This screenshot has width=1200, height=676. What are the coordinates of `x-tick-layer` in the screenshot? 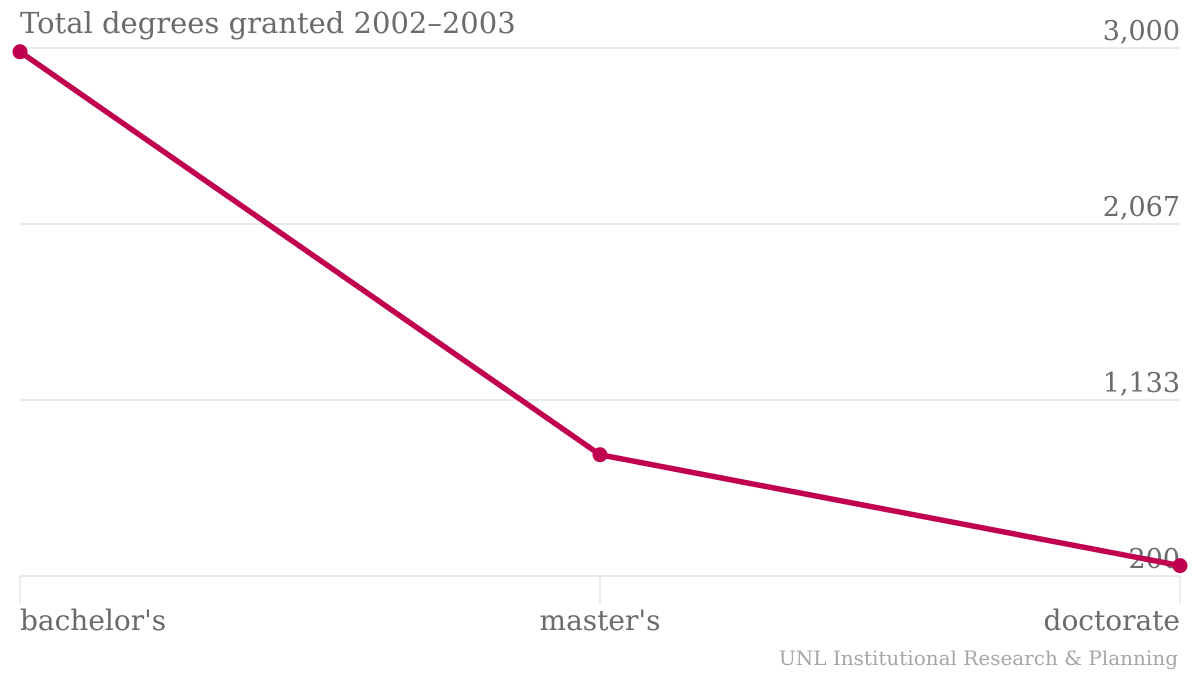 It's located at (600, 590).